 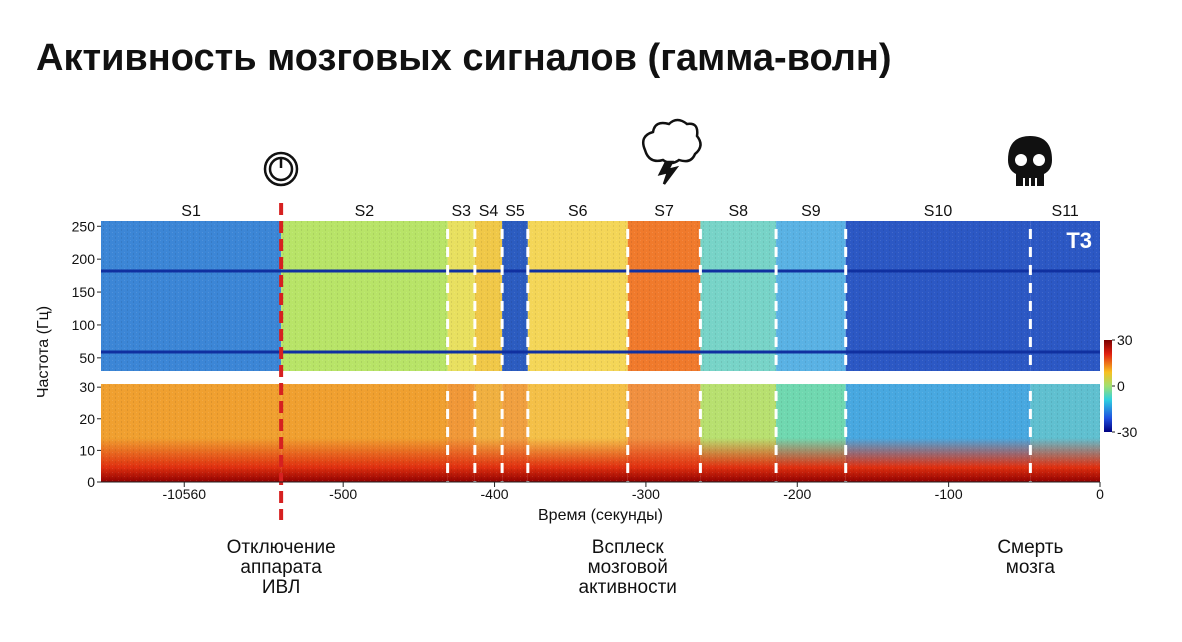 What do you see at coordinates (184, 494) in the screenshot?
I see `x-tick-label: -10560` at bounding box center [184, 494].